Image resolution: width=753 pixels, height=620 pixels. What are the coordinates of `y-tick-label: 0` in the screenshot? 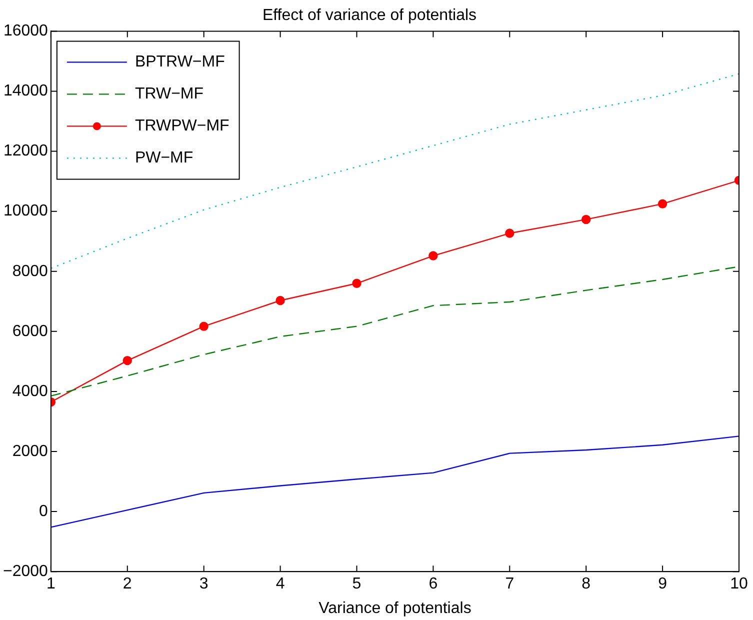 It's located at (43, 511).